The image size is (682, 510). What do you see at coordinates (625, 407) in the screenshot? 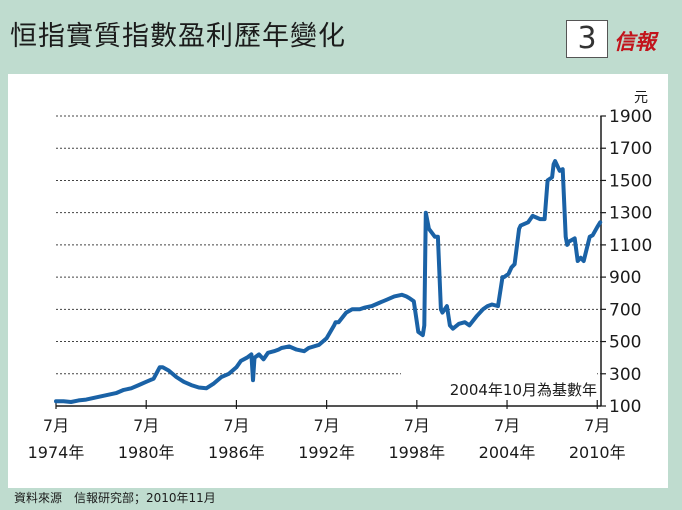
I see `y-tick-label: 100` at bounding box center [625, 407].